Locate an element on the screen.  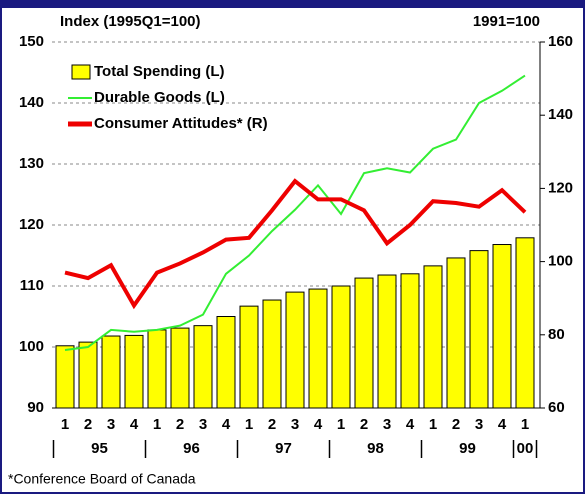
title-band is located at coordinates (292, 4).